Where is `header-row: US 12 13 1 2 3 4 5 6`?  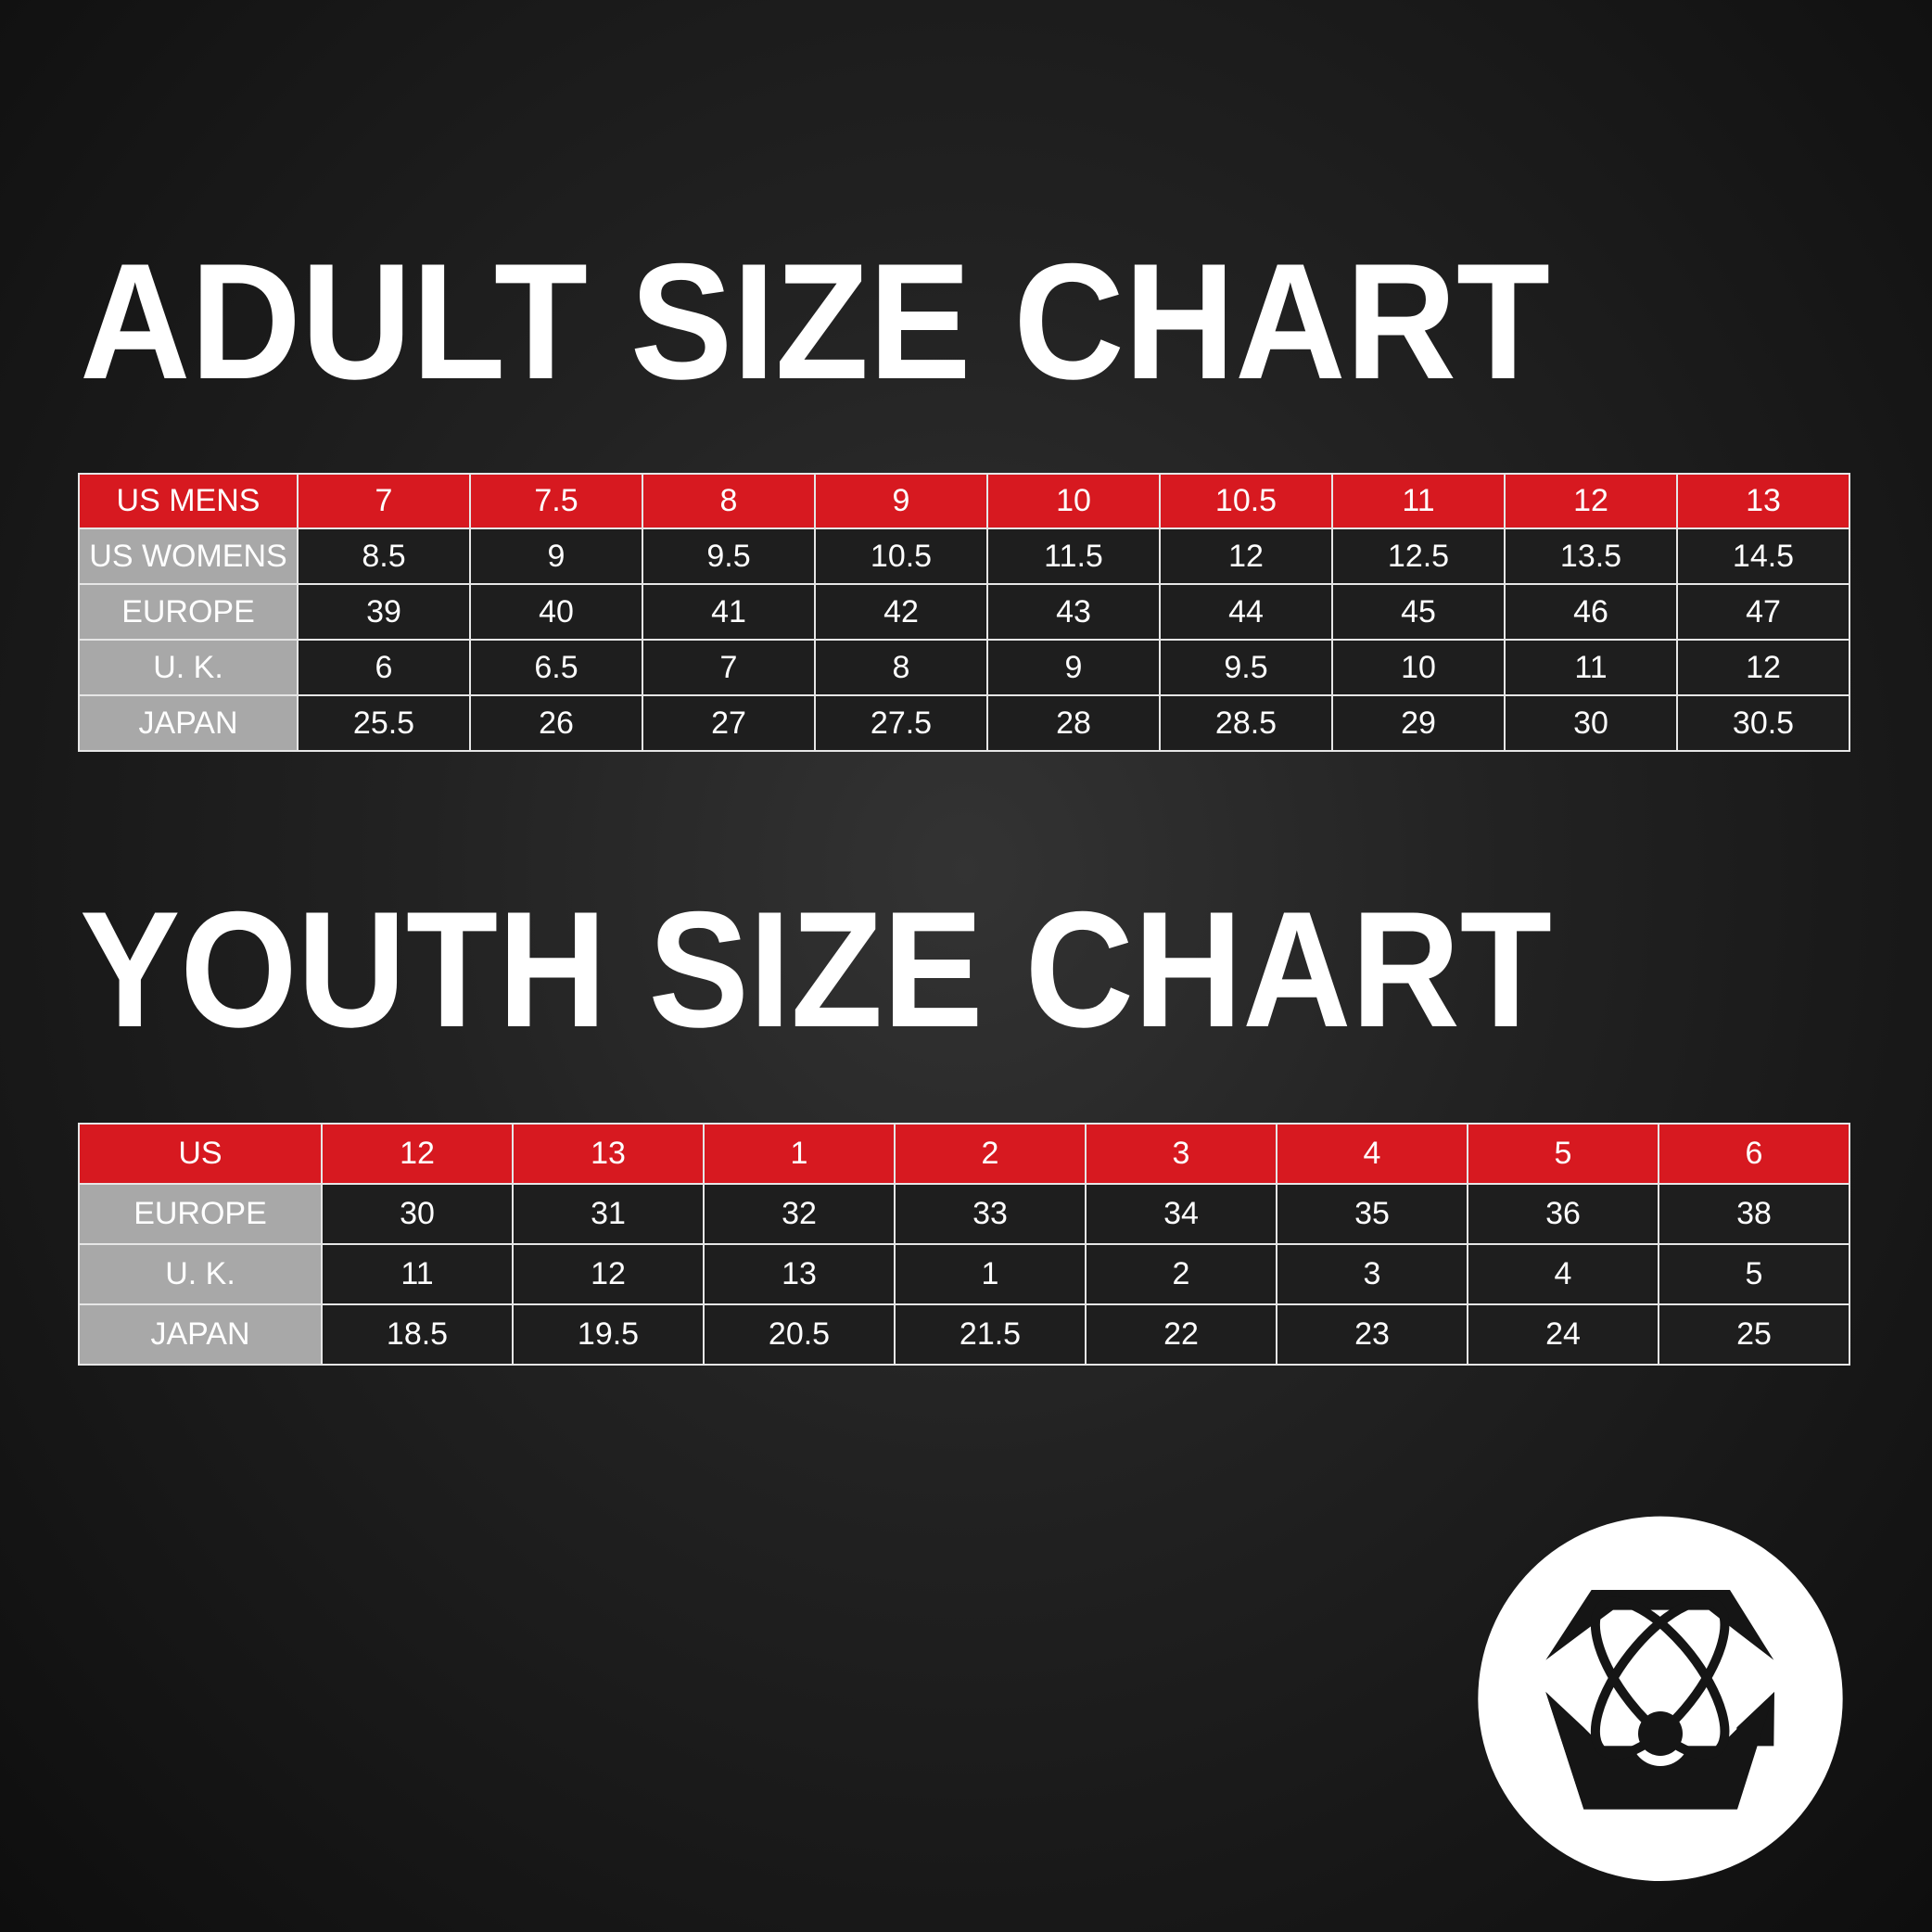 header-row: US 12 13 1 2 3 4 5 6 is located at coordinates (964, 1154).